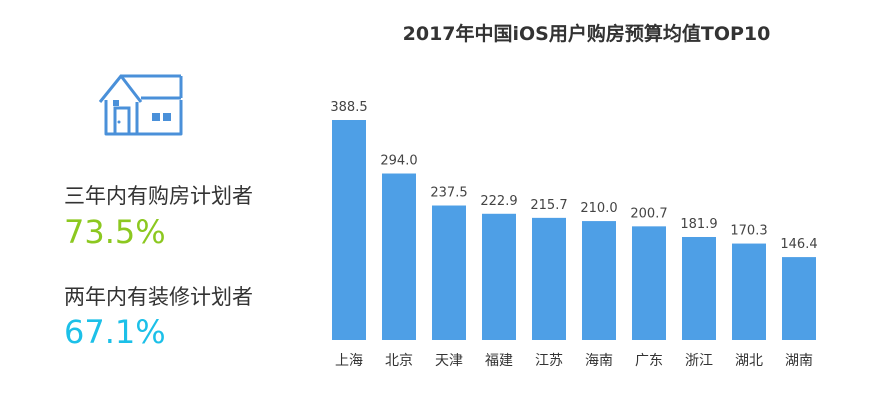  I want to click on category-label: 天津, so click(449, 361).